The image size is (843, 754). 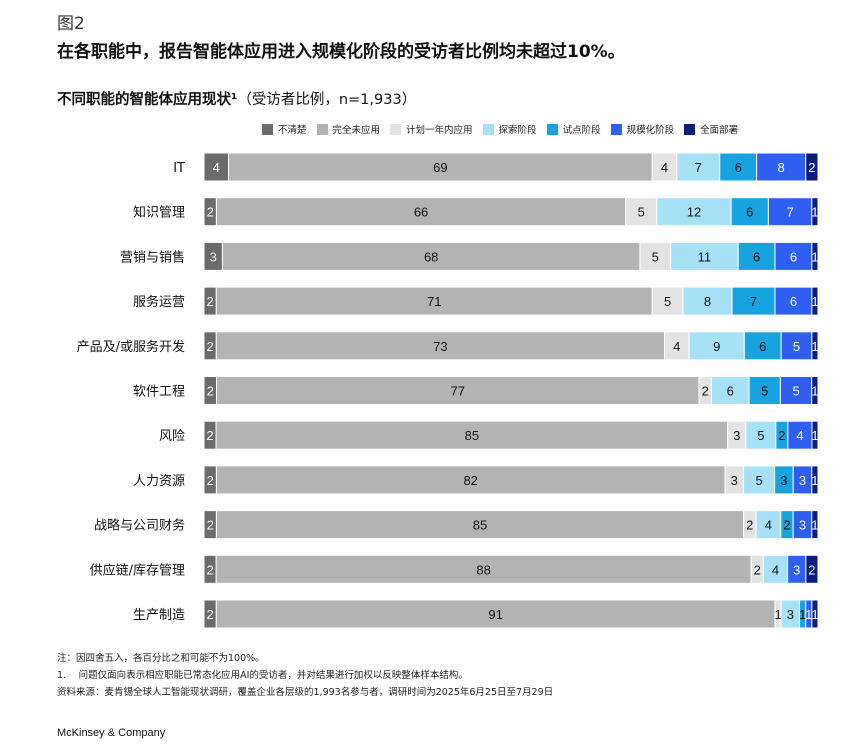 I want to click on category-label: 供应链/库存管理, so click(x=137, y=570).